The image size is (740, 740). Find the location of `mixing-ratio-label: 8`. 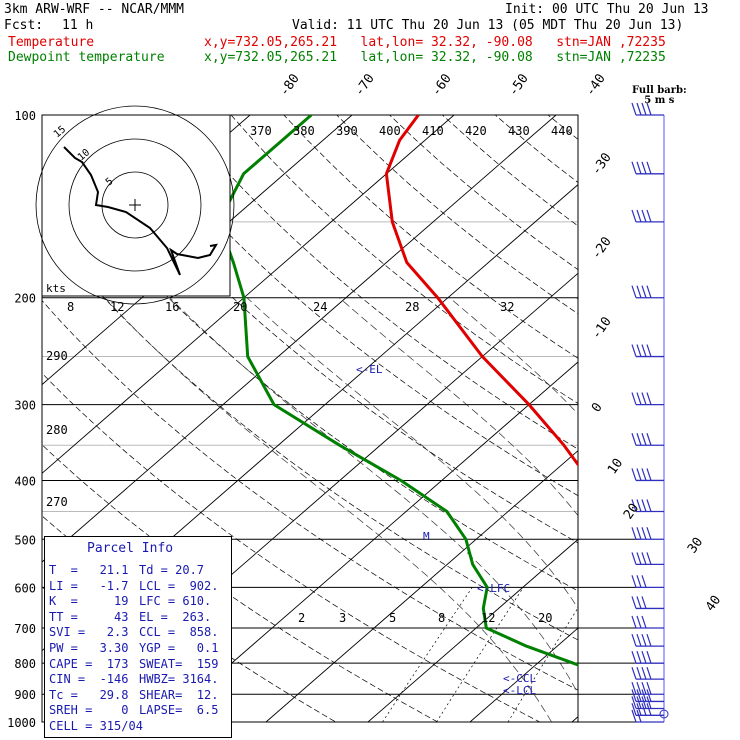

mixing-ratio-label: 8 is located at coordinates (441, 618).